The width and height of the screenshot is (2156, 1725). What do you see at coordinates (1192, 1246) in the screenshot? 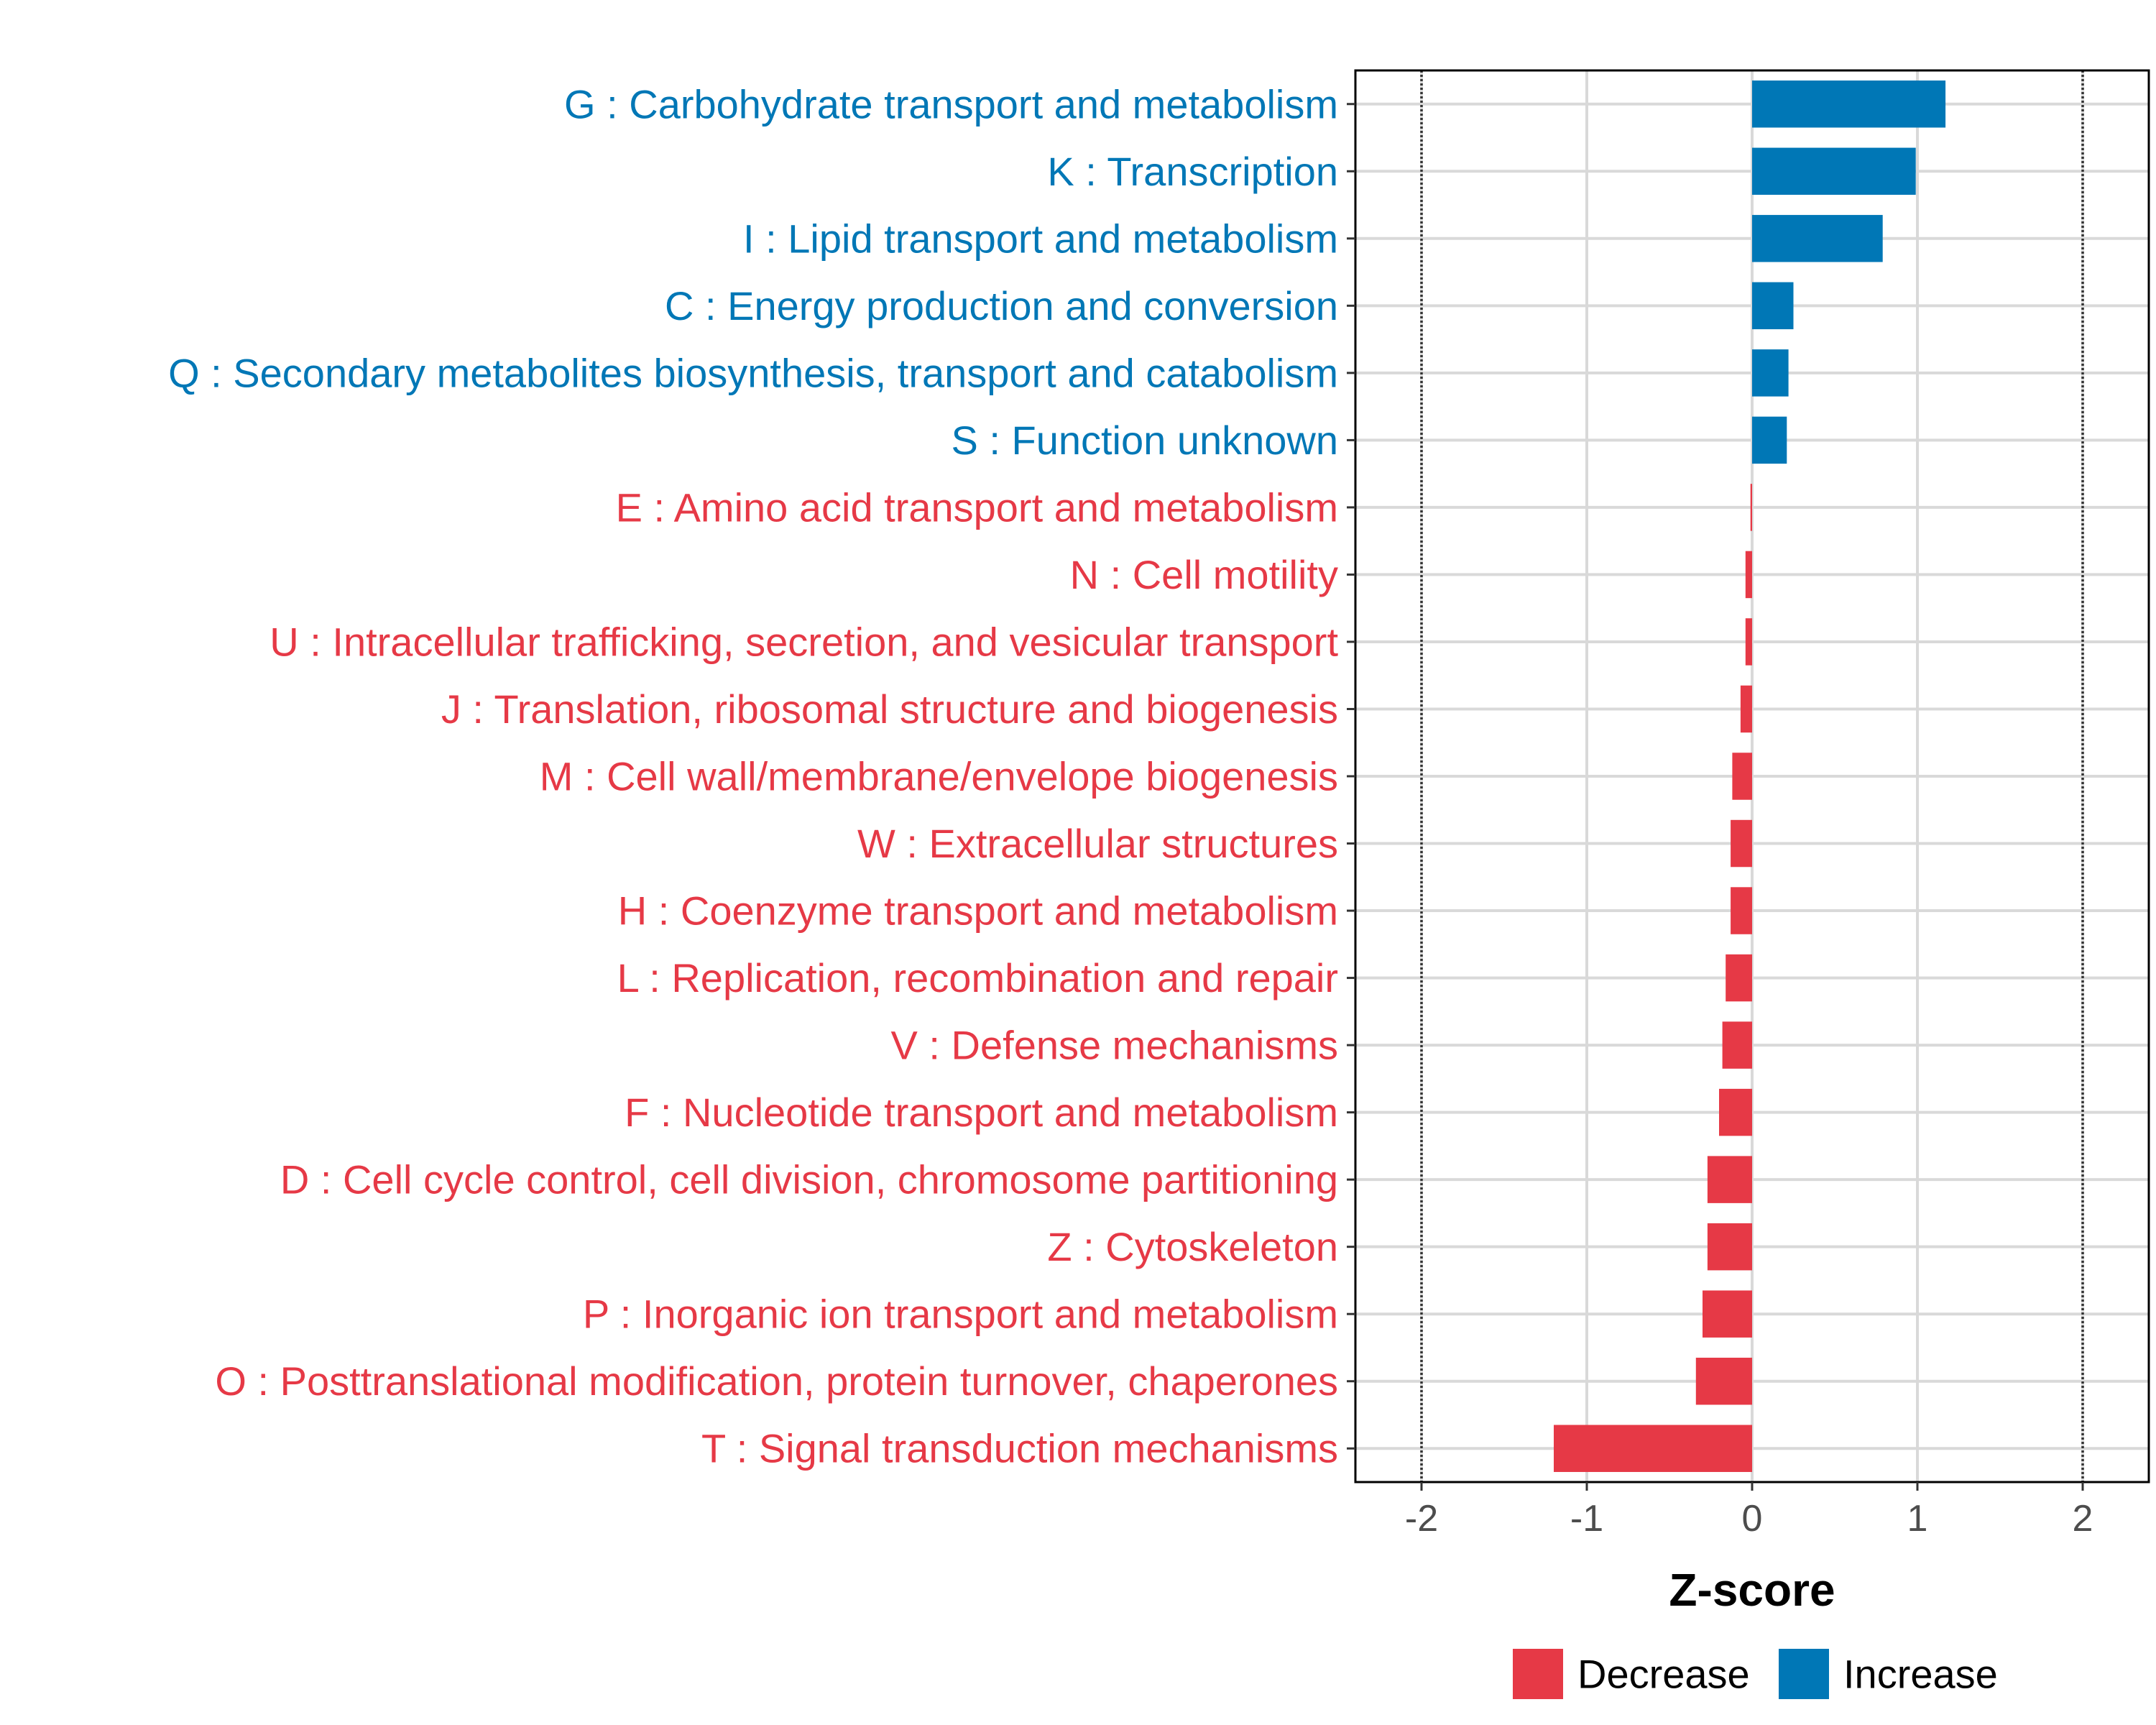
I see `category-label: Z : Cytoskeleton` at bounding box center [1192, 1246].